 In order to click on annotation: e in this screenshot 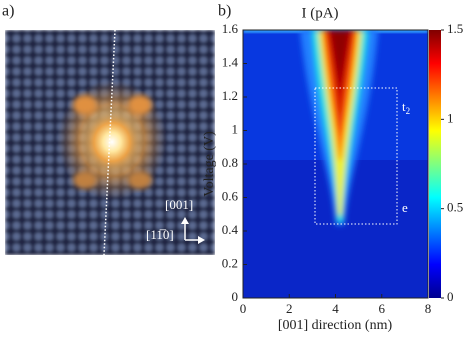, I will do `click(405, 207)`.